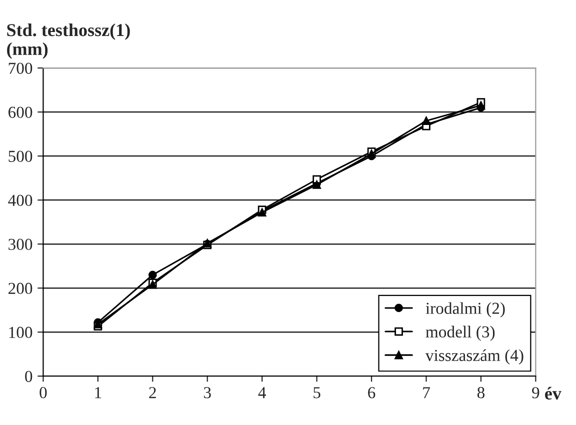  Describe the element at coordinates (460, 333) in the screenshot. I see `legend-label: modell (3)` at that location.